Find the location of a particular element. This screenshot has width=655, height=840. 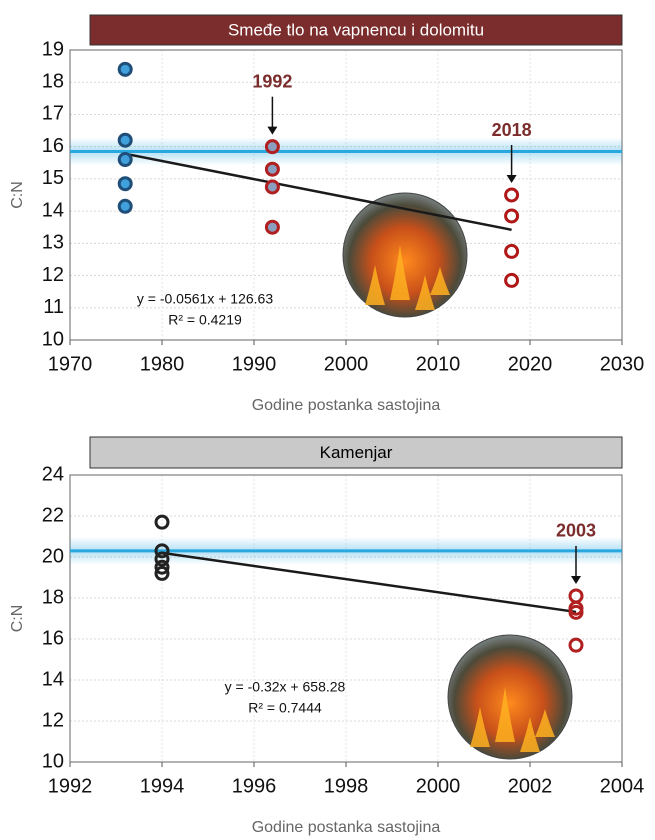

x-tick-label: 2004 is located at coordinates (622, 786).